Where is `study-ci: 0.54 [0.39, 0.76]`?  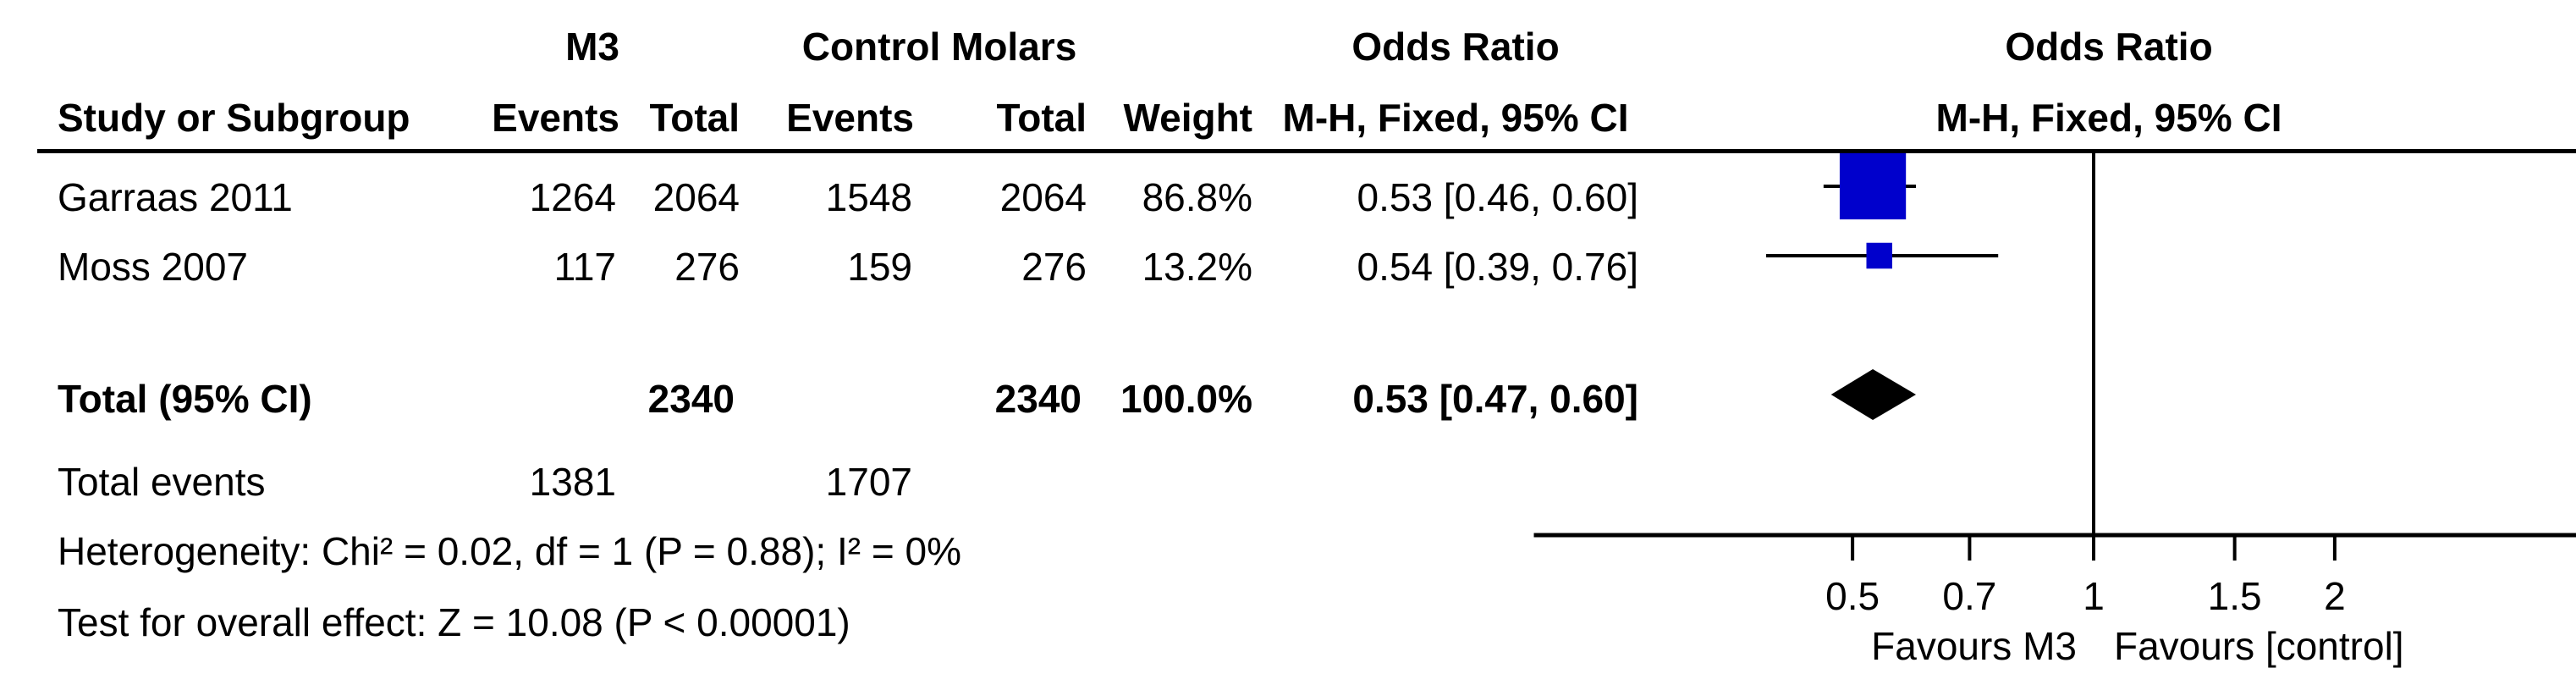 study-ci: 0.54 [0.39, 0.76] is located at coordinates (1498, 267).